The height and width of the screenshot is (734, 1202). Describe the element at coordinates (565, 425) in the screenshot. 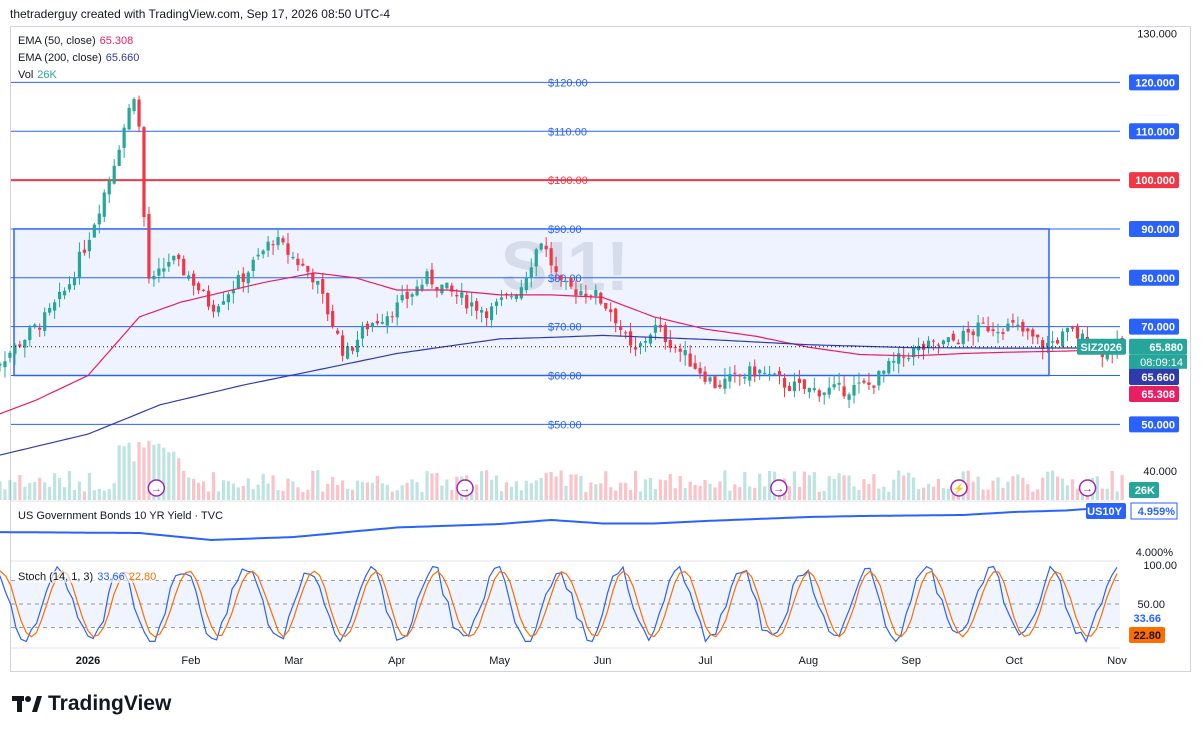

I see `level-label-50: $50.00` at that location.